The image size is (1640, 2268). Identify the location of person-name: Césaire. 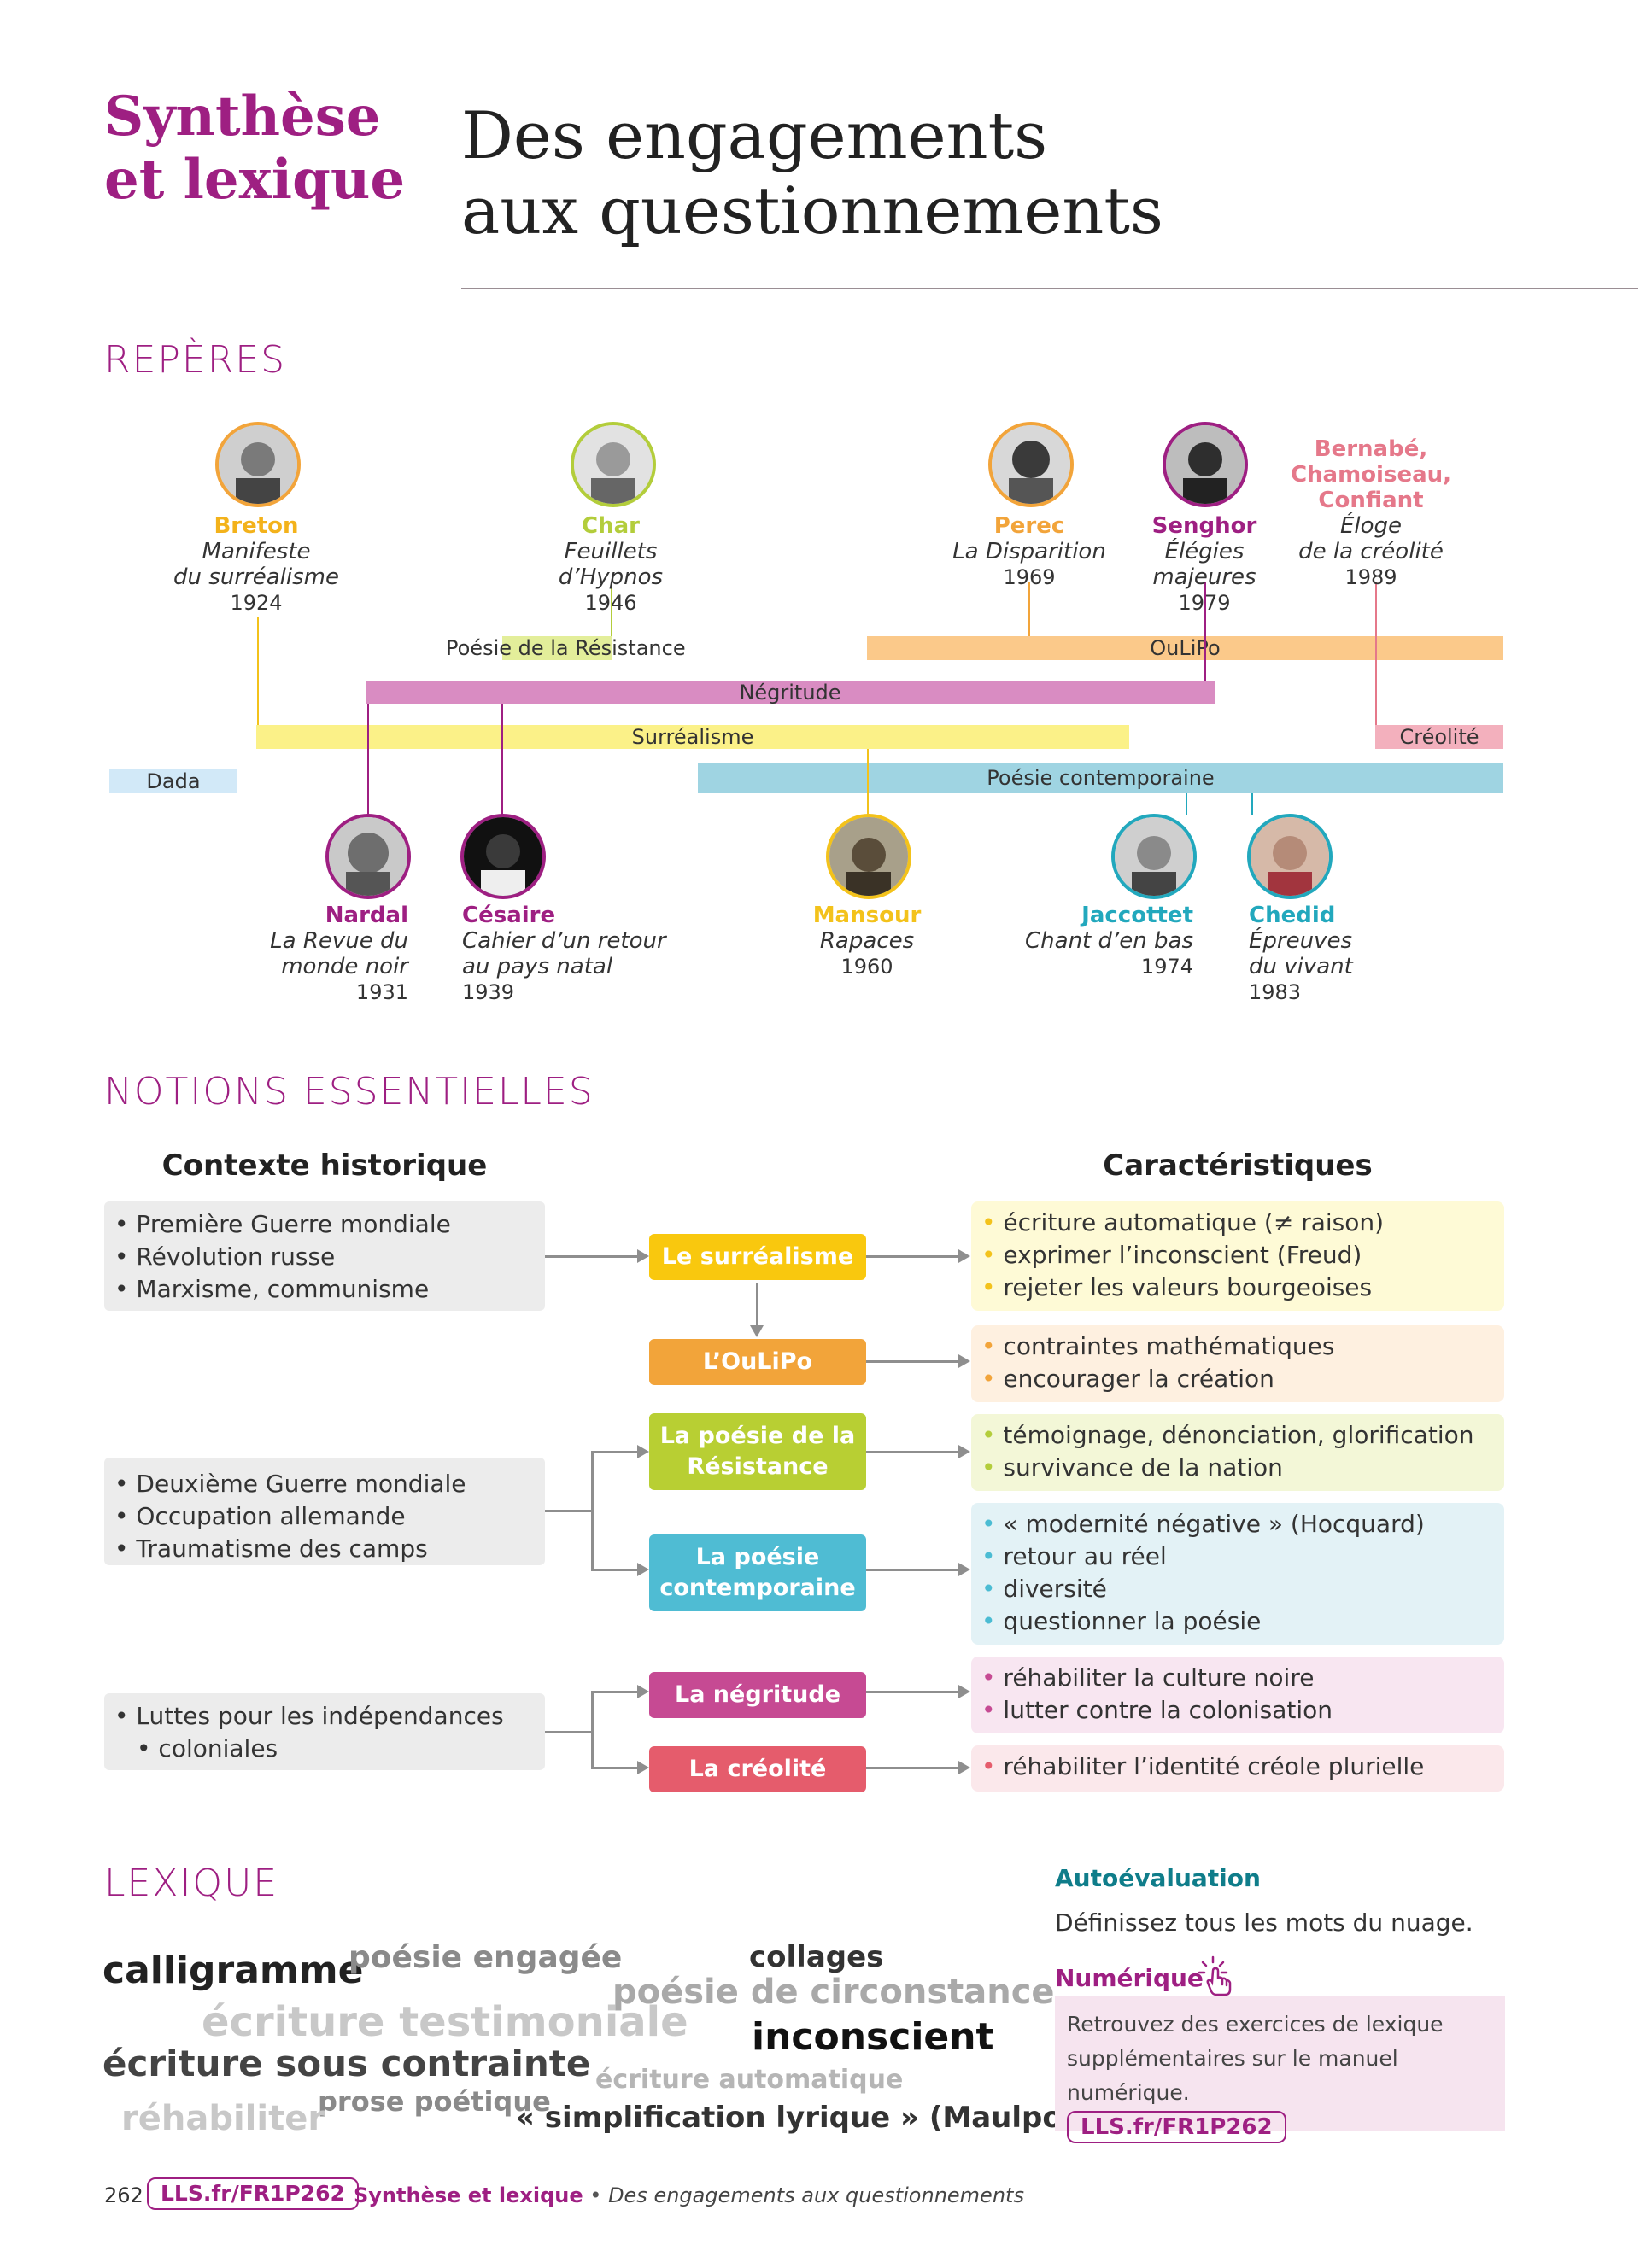
(509, 915).